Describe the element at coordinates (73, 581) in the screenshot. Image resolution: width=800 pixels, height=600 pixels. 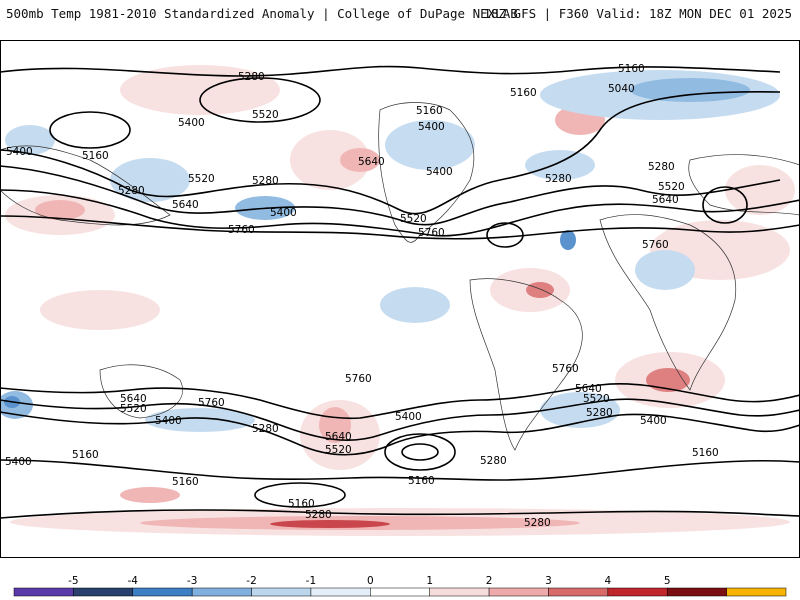
I see `legend-tick-label: -5` at that location.